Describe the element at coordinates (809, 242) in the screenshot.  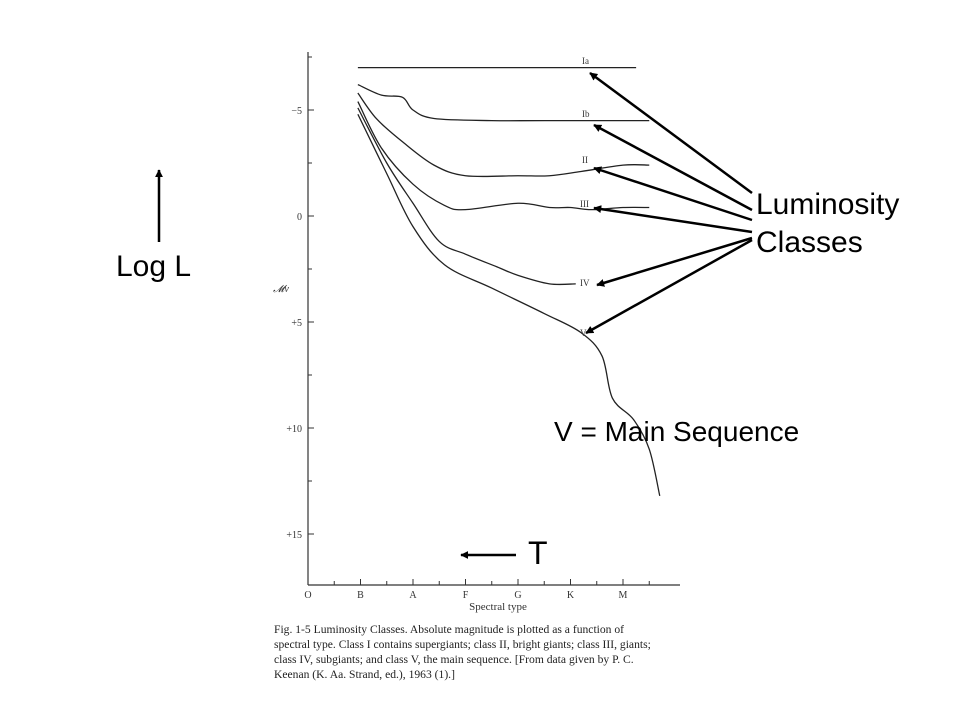
I see `classes-label-line2: Classes` at that location.